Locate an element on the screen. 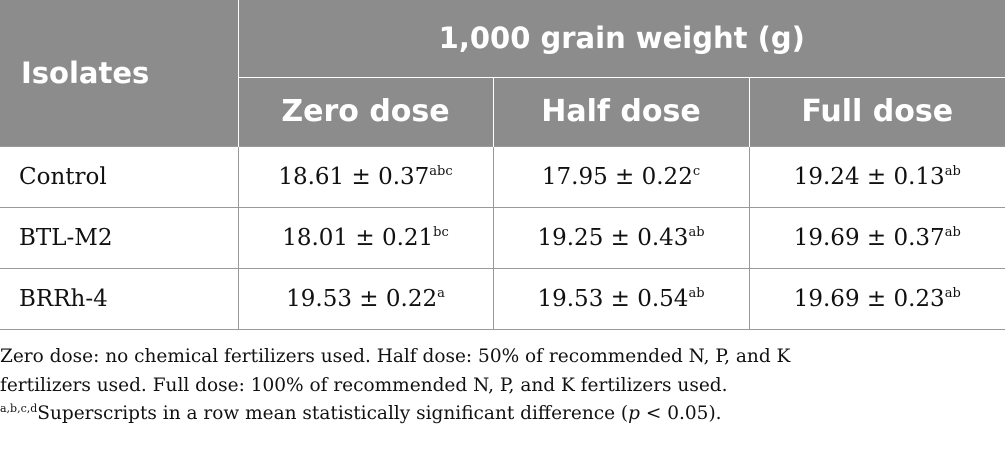 This screenshot has width=1005, height=461. table-cell: 18.61 ± 0.37abc is located at coordinates (365, 176).